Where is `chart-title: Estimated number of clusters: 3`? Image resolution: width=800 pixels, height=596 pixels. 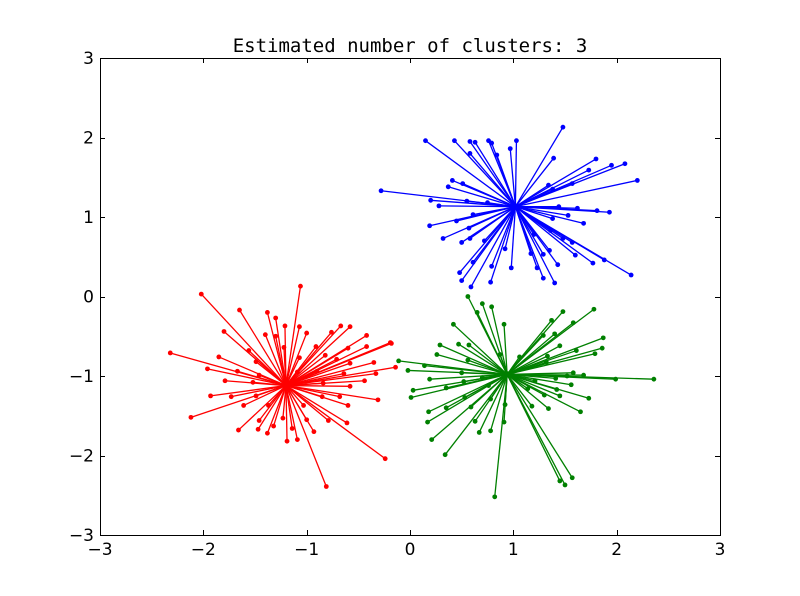 chart-title: Estimated number of clusters: 3 is located at coordinates (410, 46).